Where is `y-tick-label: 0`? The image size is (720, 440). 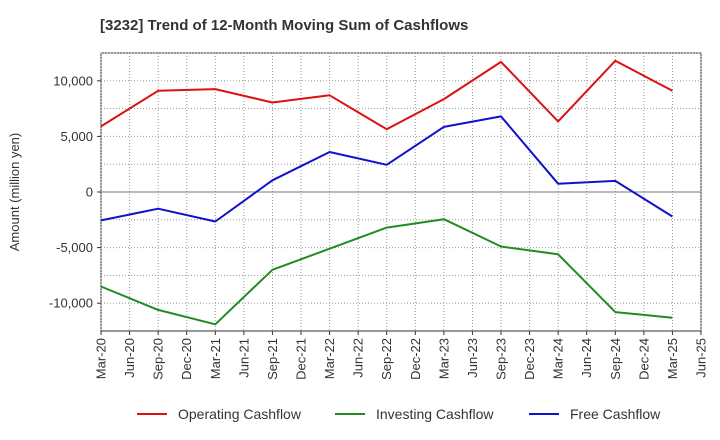 y-tick-label: 0 is located at coordinates (89, 192).